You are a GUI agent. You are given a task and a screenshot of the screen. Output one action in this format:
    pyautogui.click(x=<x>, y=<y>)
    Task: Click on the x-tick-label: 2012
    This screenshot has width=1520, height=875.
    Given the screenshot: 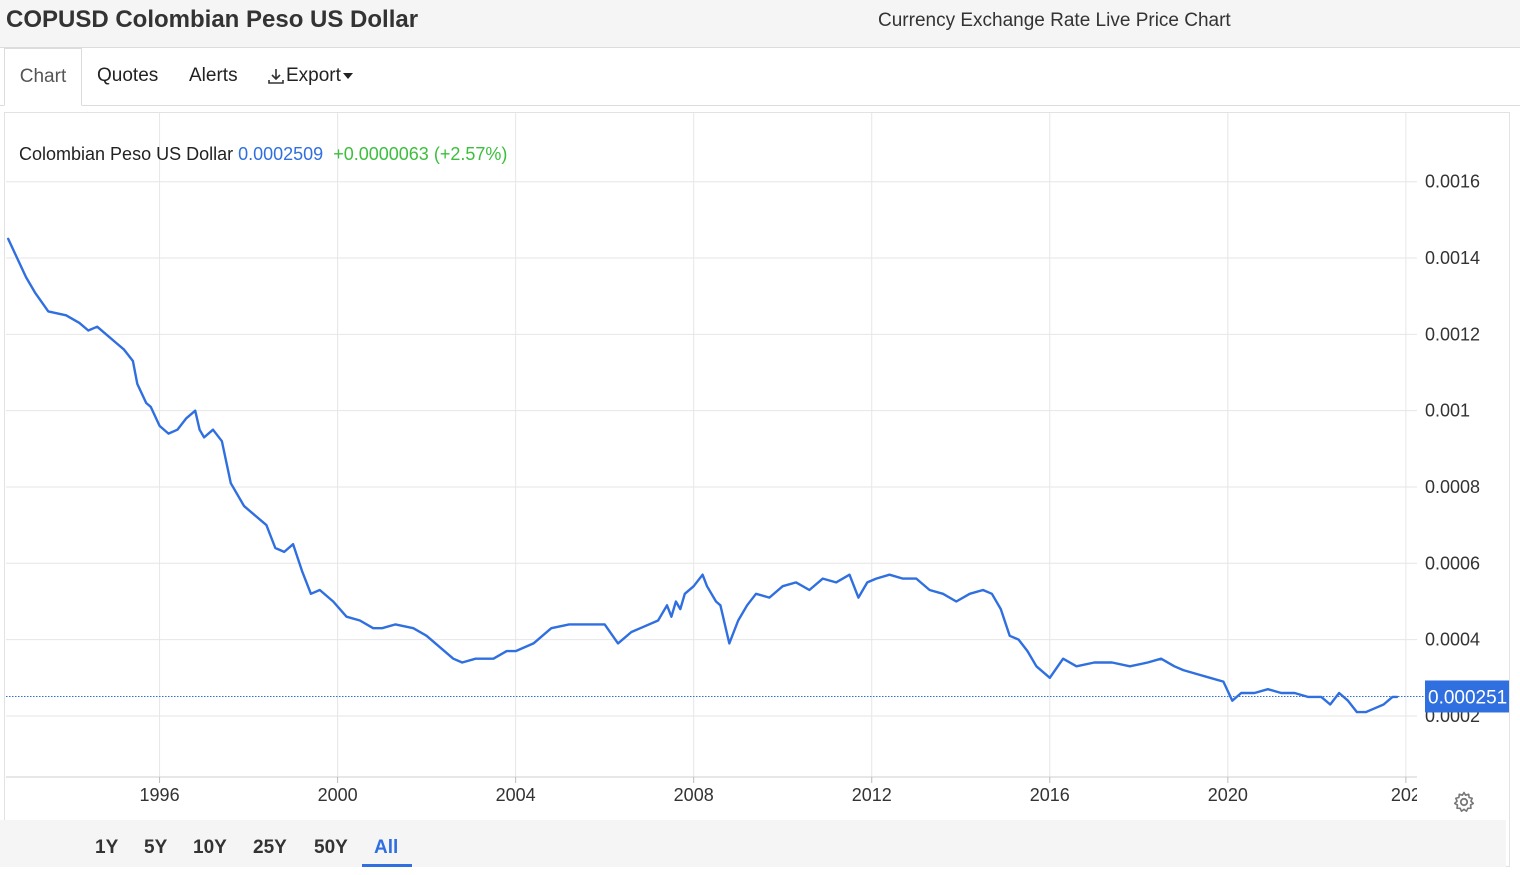 What is the action you would take?
    pyautogui.click(x=872, y=795)
    